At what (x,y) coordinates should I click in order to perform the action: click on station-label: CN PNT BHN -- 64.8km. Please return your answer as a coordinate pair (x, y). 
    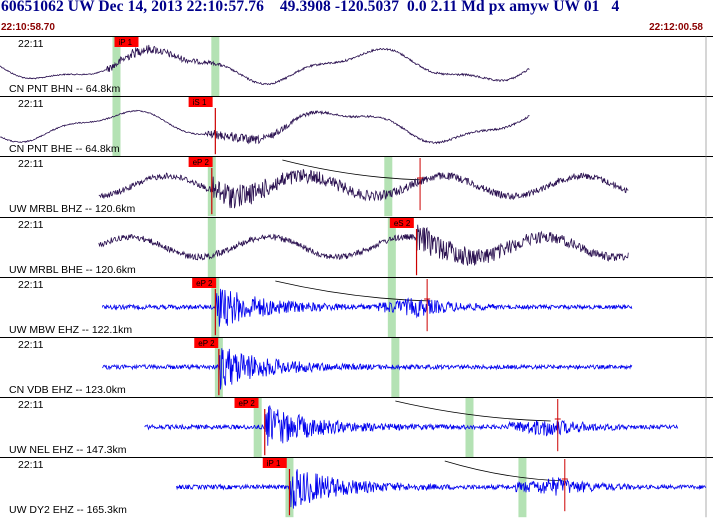
    Looking at the image, I should click on (64, 89).